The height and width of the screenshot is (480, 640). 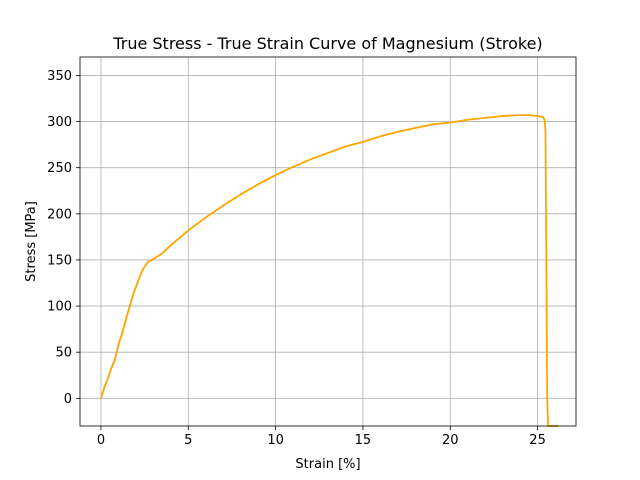 I want to click on x-axis-label: Strain [%], so click(x=327, y=464).